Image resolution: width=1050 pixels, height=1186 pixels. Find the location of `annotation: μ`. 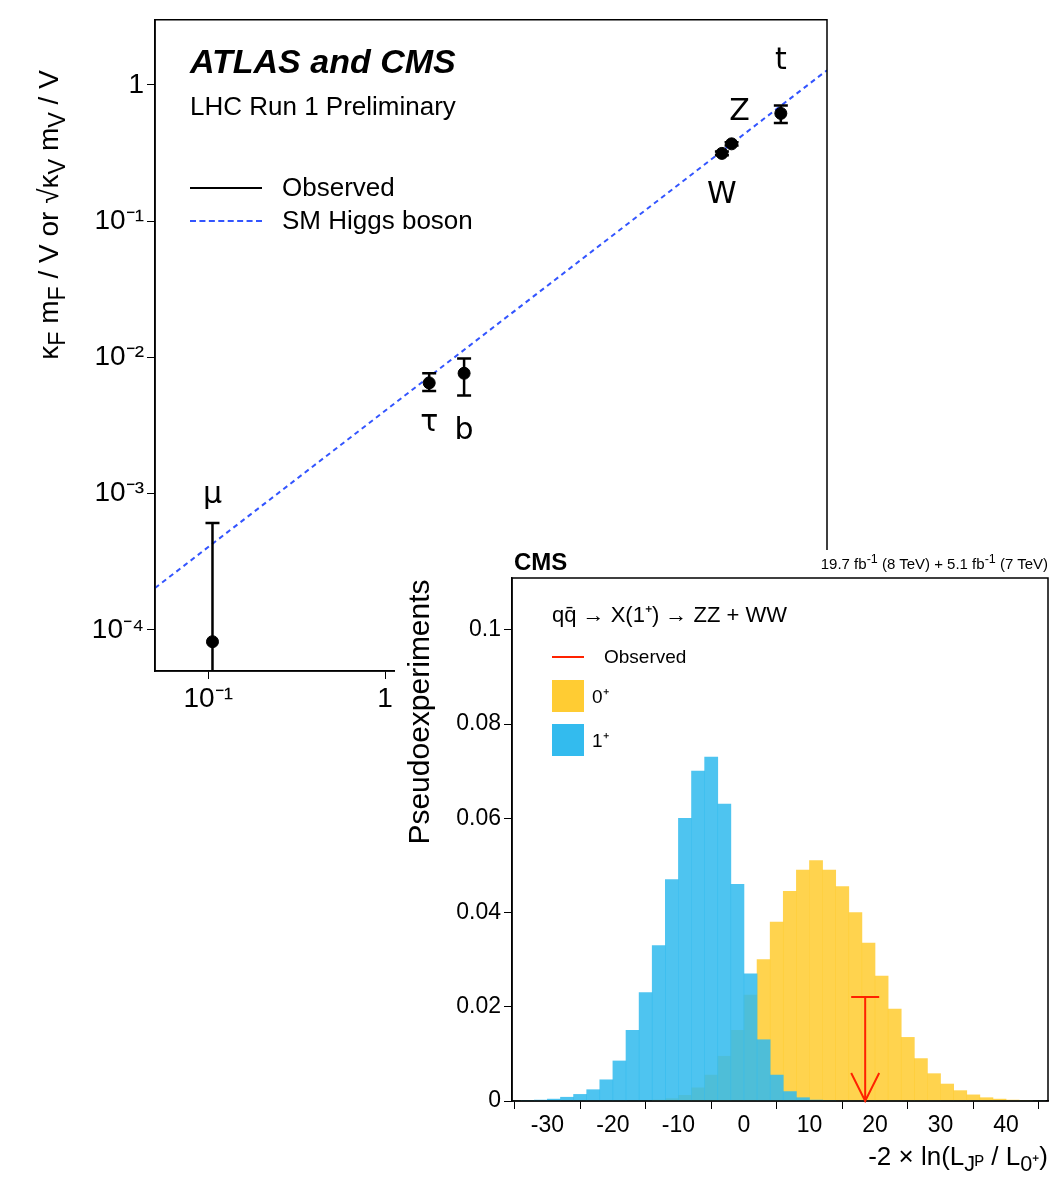

annotation: μ is located at coordinates (212, 492).